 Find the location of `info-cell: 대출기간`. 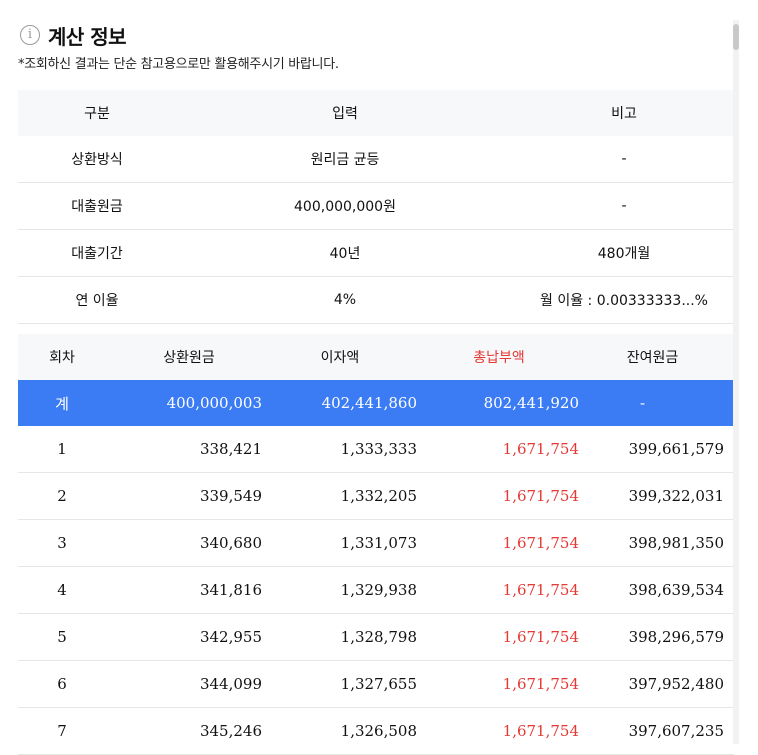

info-cell: 대출기간 is located at coordinates (97, 253).